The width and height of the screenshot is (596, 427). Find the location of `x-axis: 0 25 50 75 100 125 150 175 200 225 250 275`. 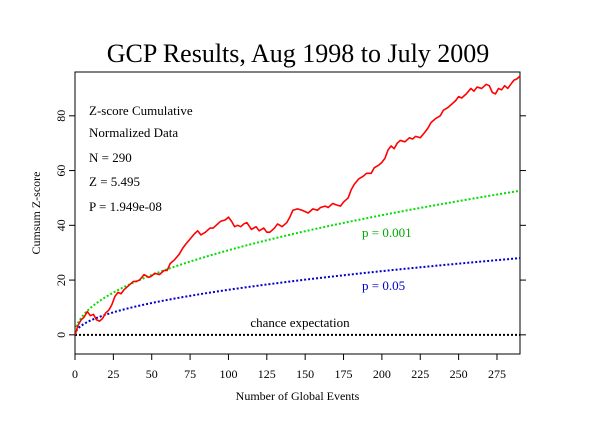

x-axis: 0 25 50 75 100 125 150 175 200 225 250 275 is located at coordinates (289, 367).